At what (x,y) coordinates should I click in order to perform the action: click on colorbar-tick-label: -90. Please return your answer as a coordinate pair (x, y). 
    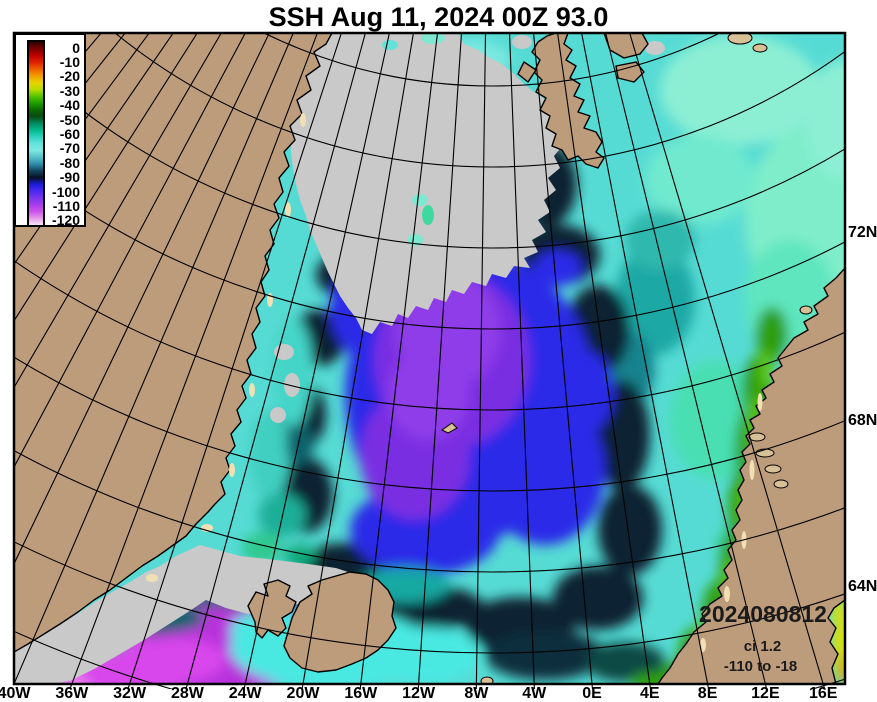
    Looking at the image, I should click on (69, 177).